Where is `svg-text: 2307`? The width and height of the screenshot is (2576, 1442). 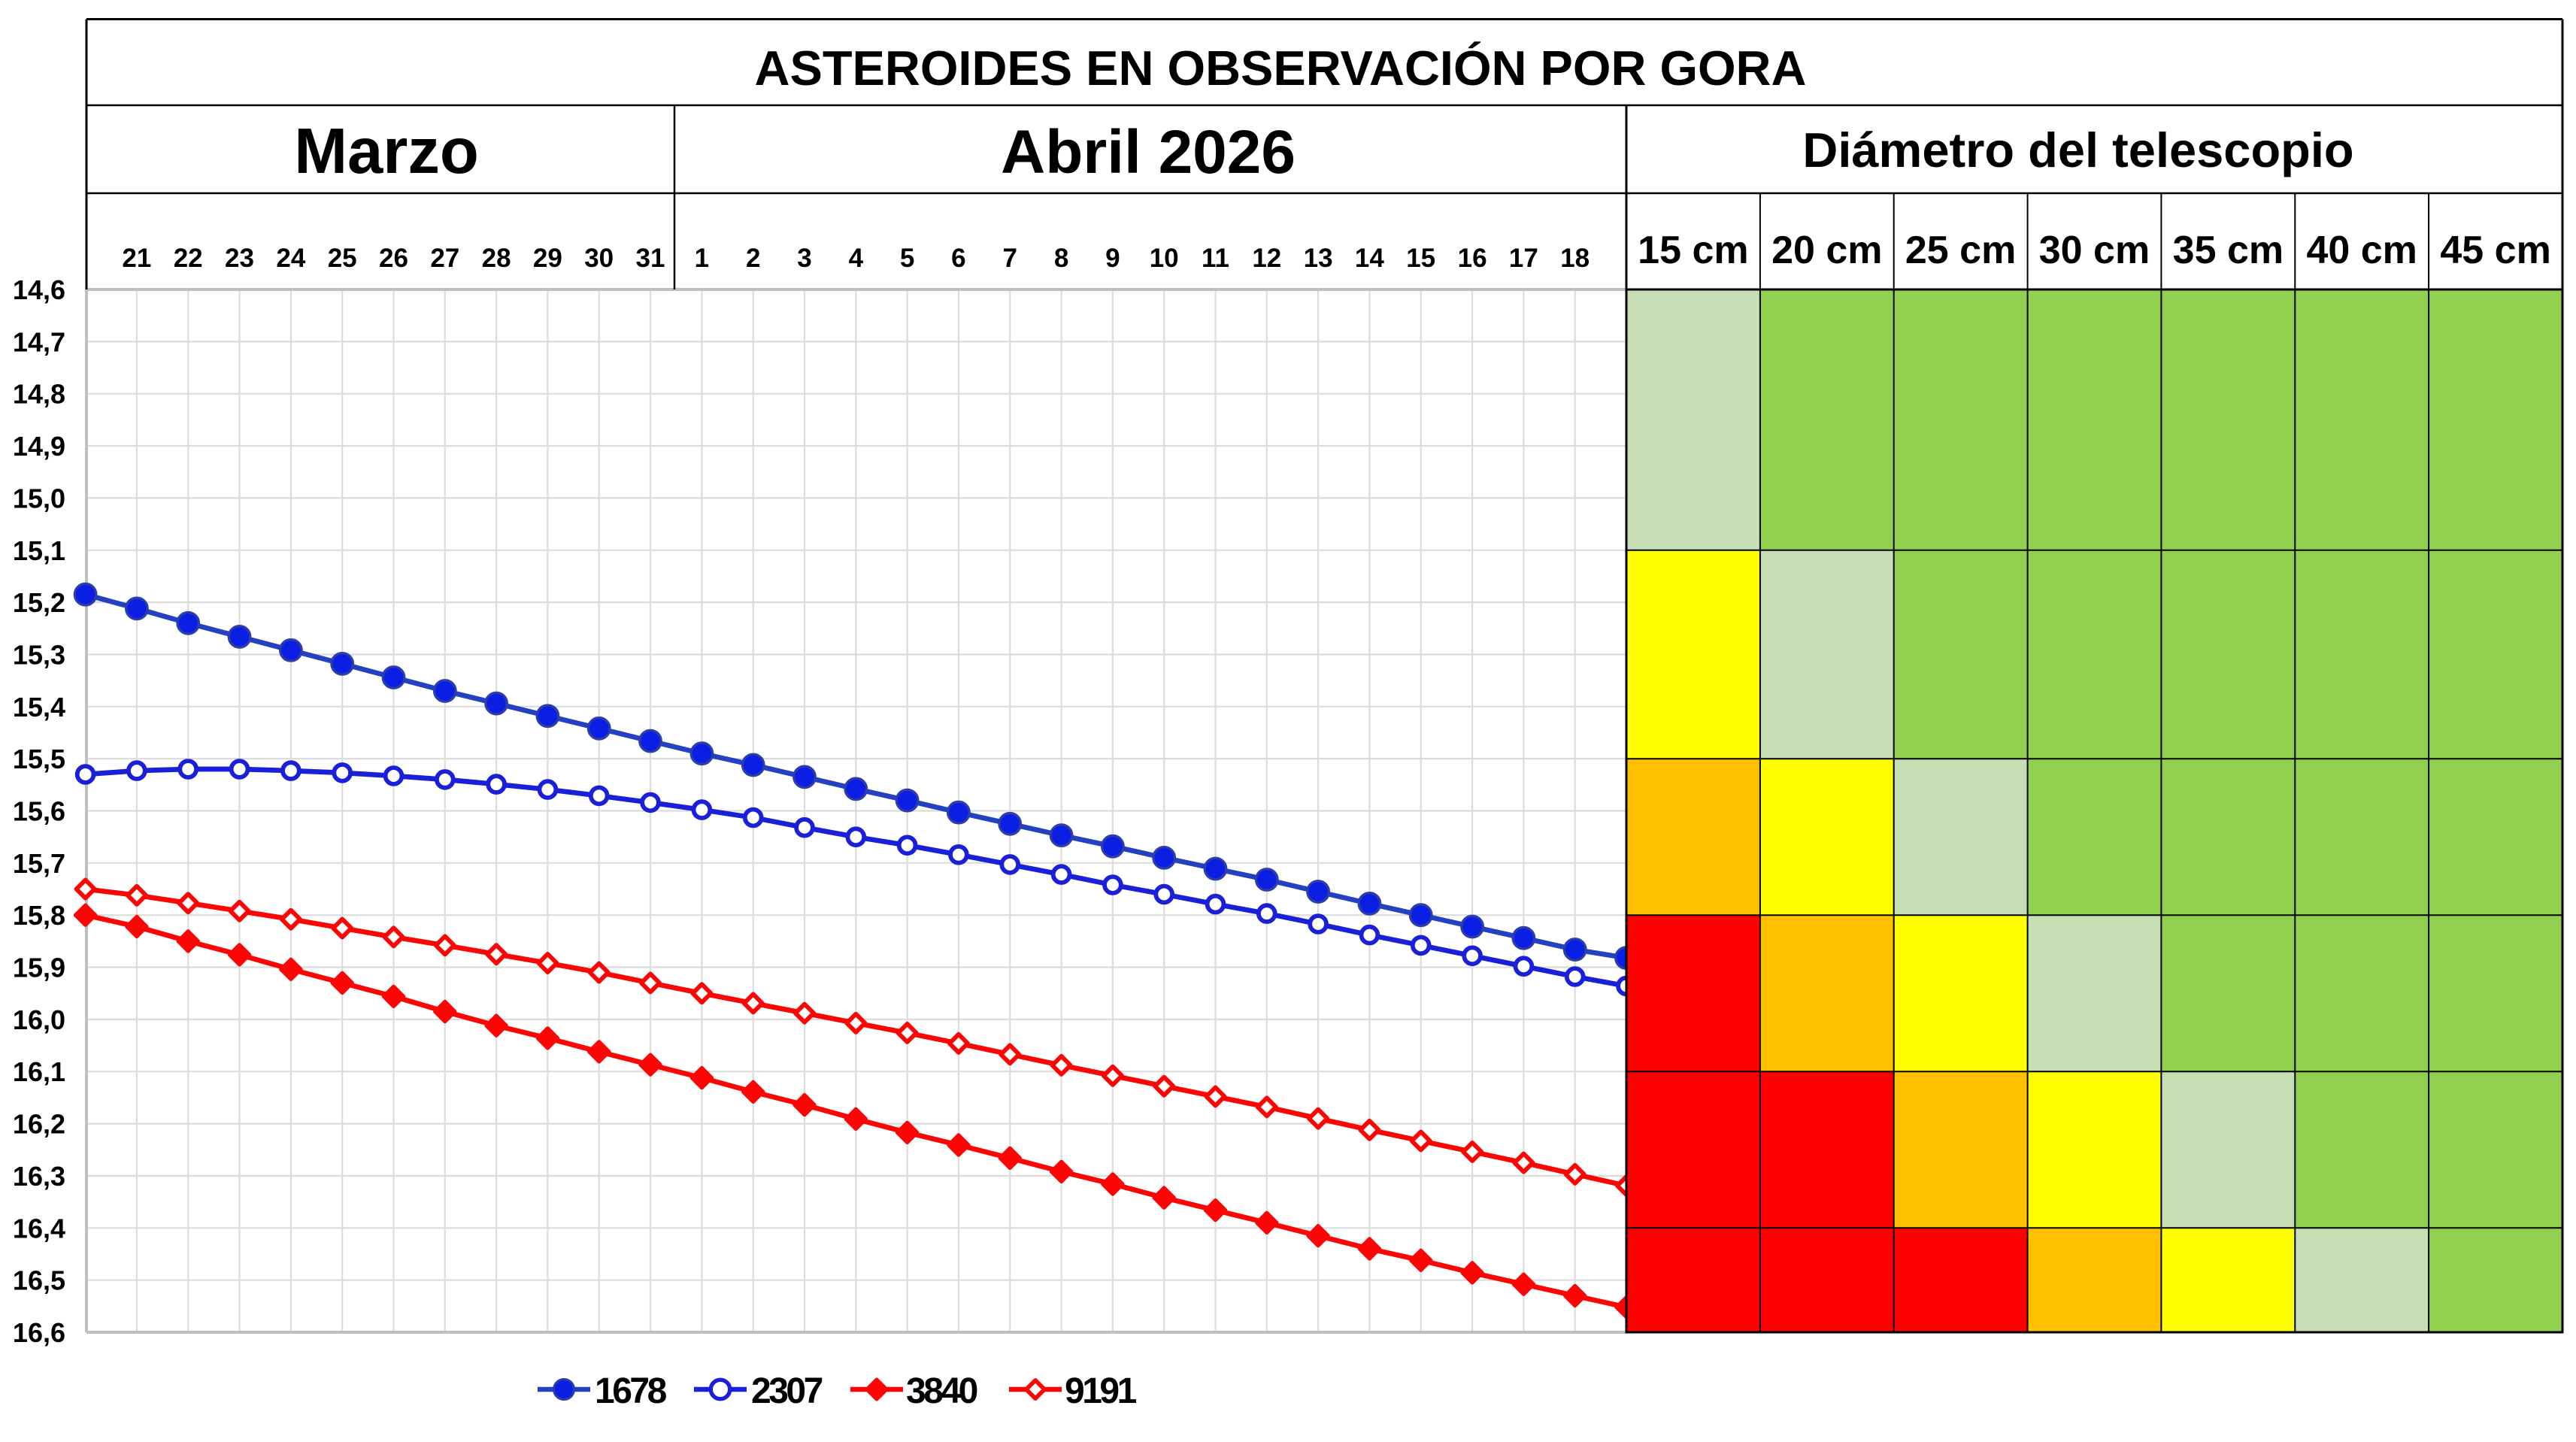 svg-text: 2307 is located at coordinates (787, 1391).